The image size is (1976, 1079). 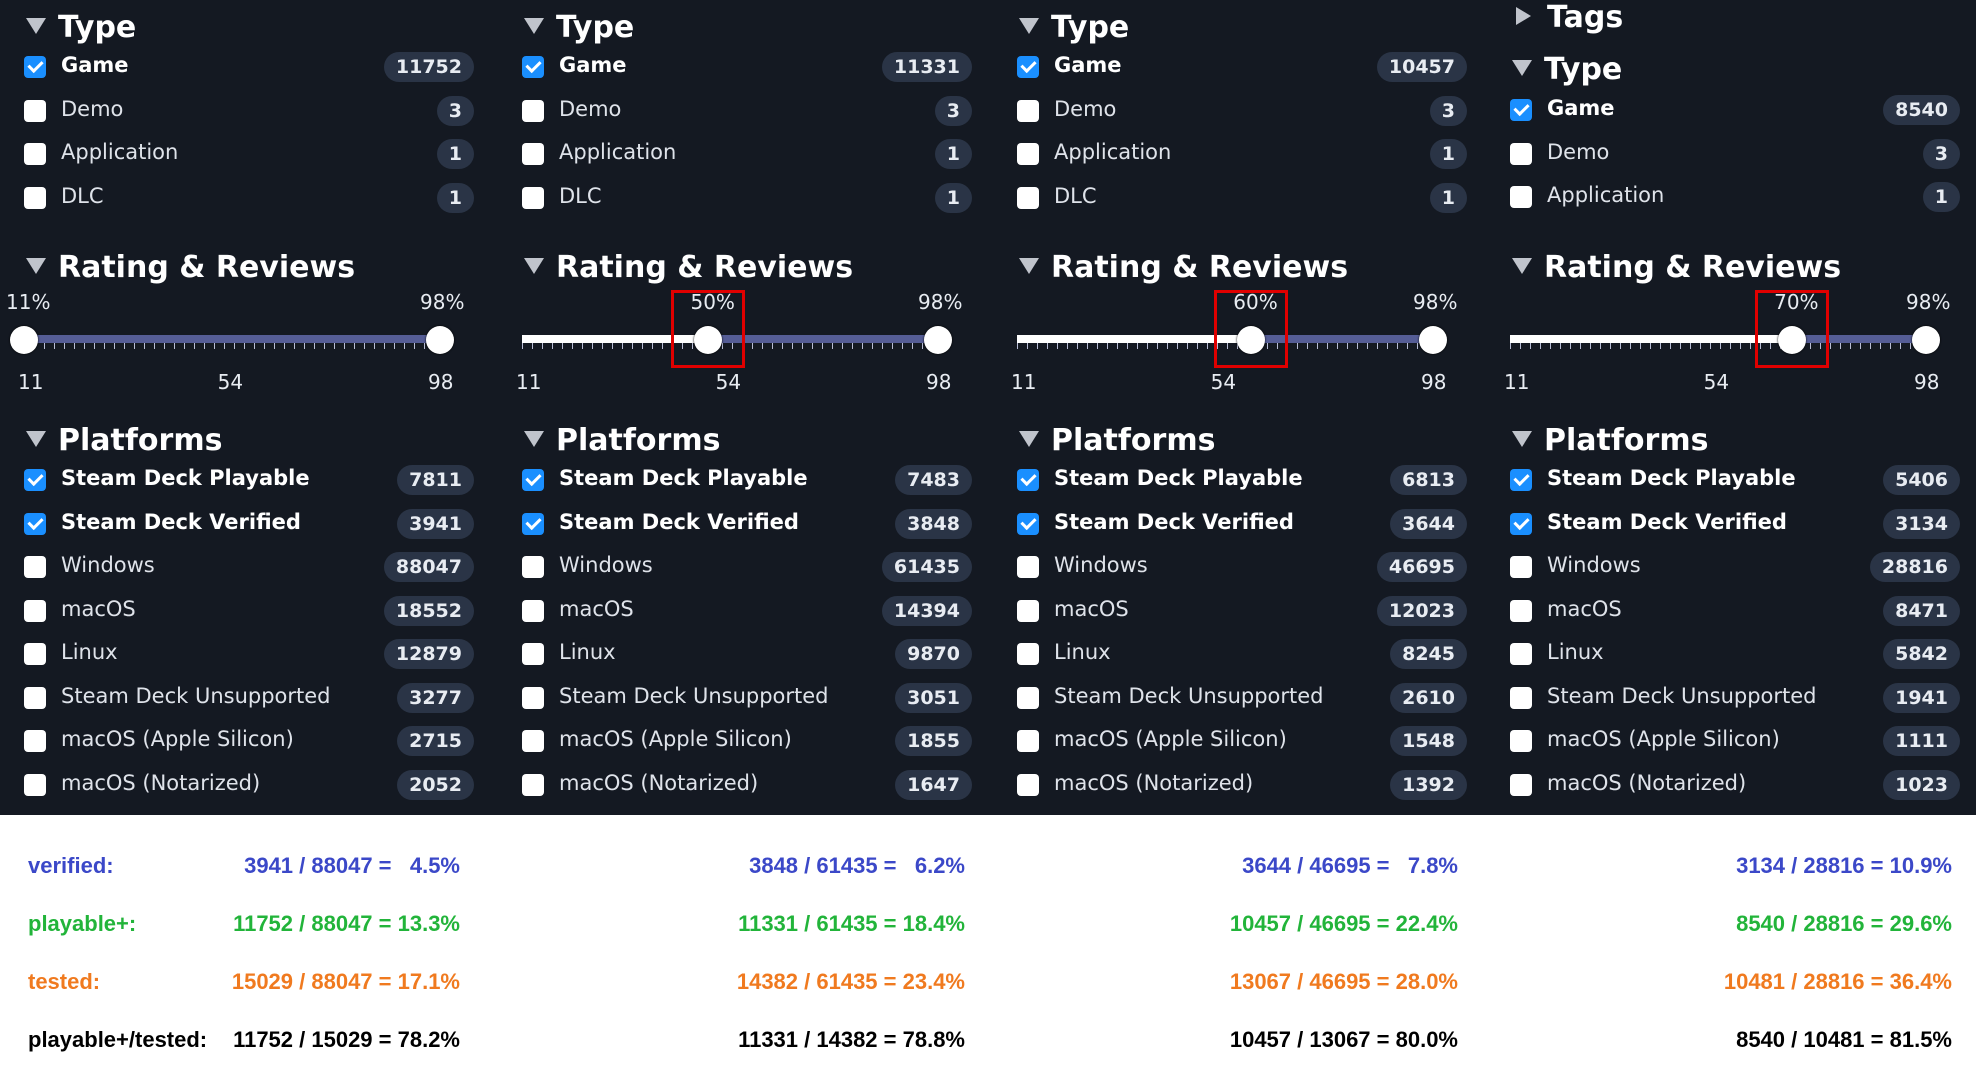 What do you see at coordinates (249, 525) in the screenshot?
I see `filter-row: Steam Deck Verified 3941` at bounding box center [249, 525].